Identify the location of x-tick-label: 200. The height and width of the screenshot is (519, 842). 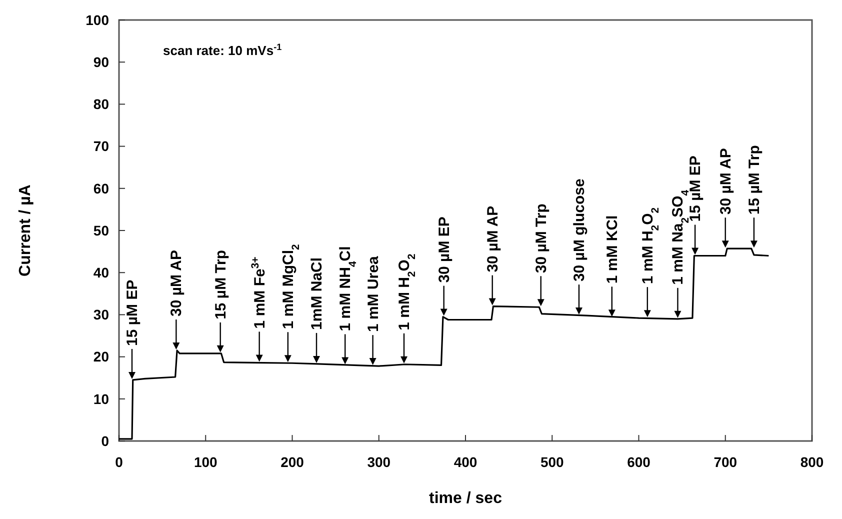
(292, 462).